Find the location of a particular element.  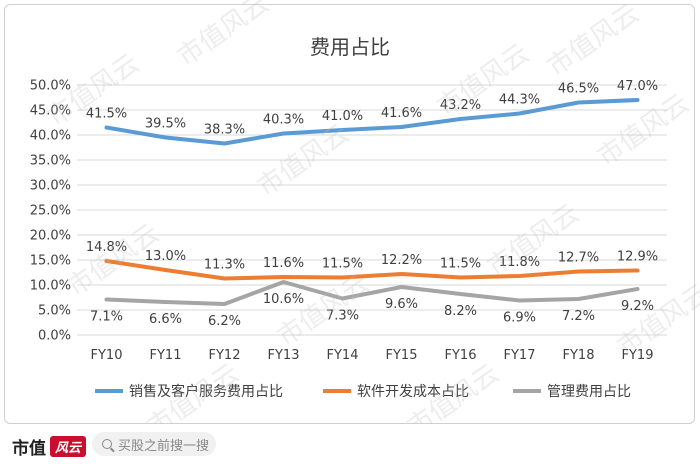

brand-logo-mark: 风云 is located at coordinates (68, 446).